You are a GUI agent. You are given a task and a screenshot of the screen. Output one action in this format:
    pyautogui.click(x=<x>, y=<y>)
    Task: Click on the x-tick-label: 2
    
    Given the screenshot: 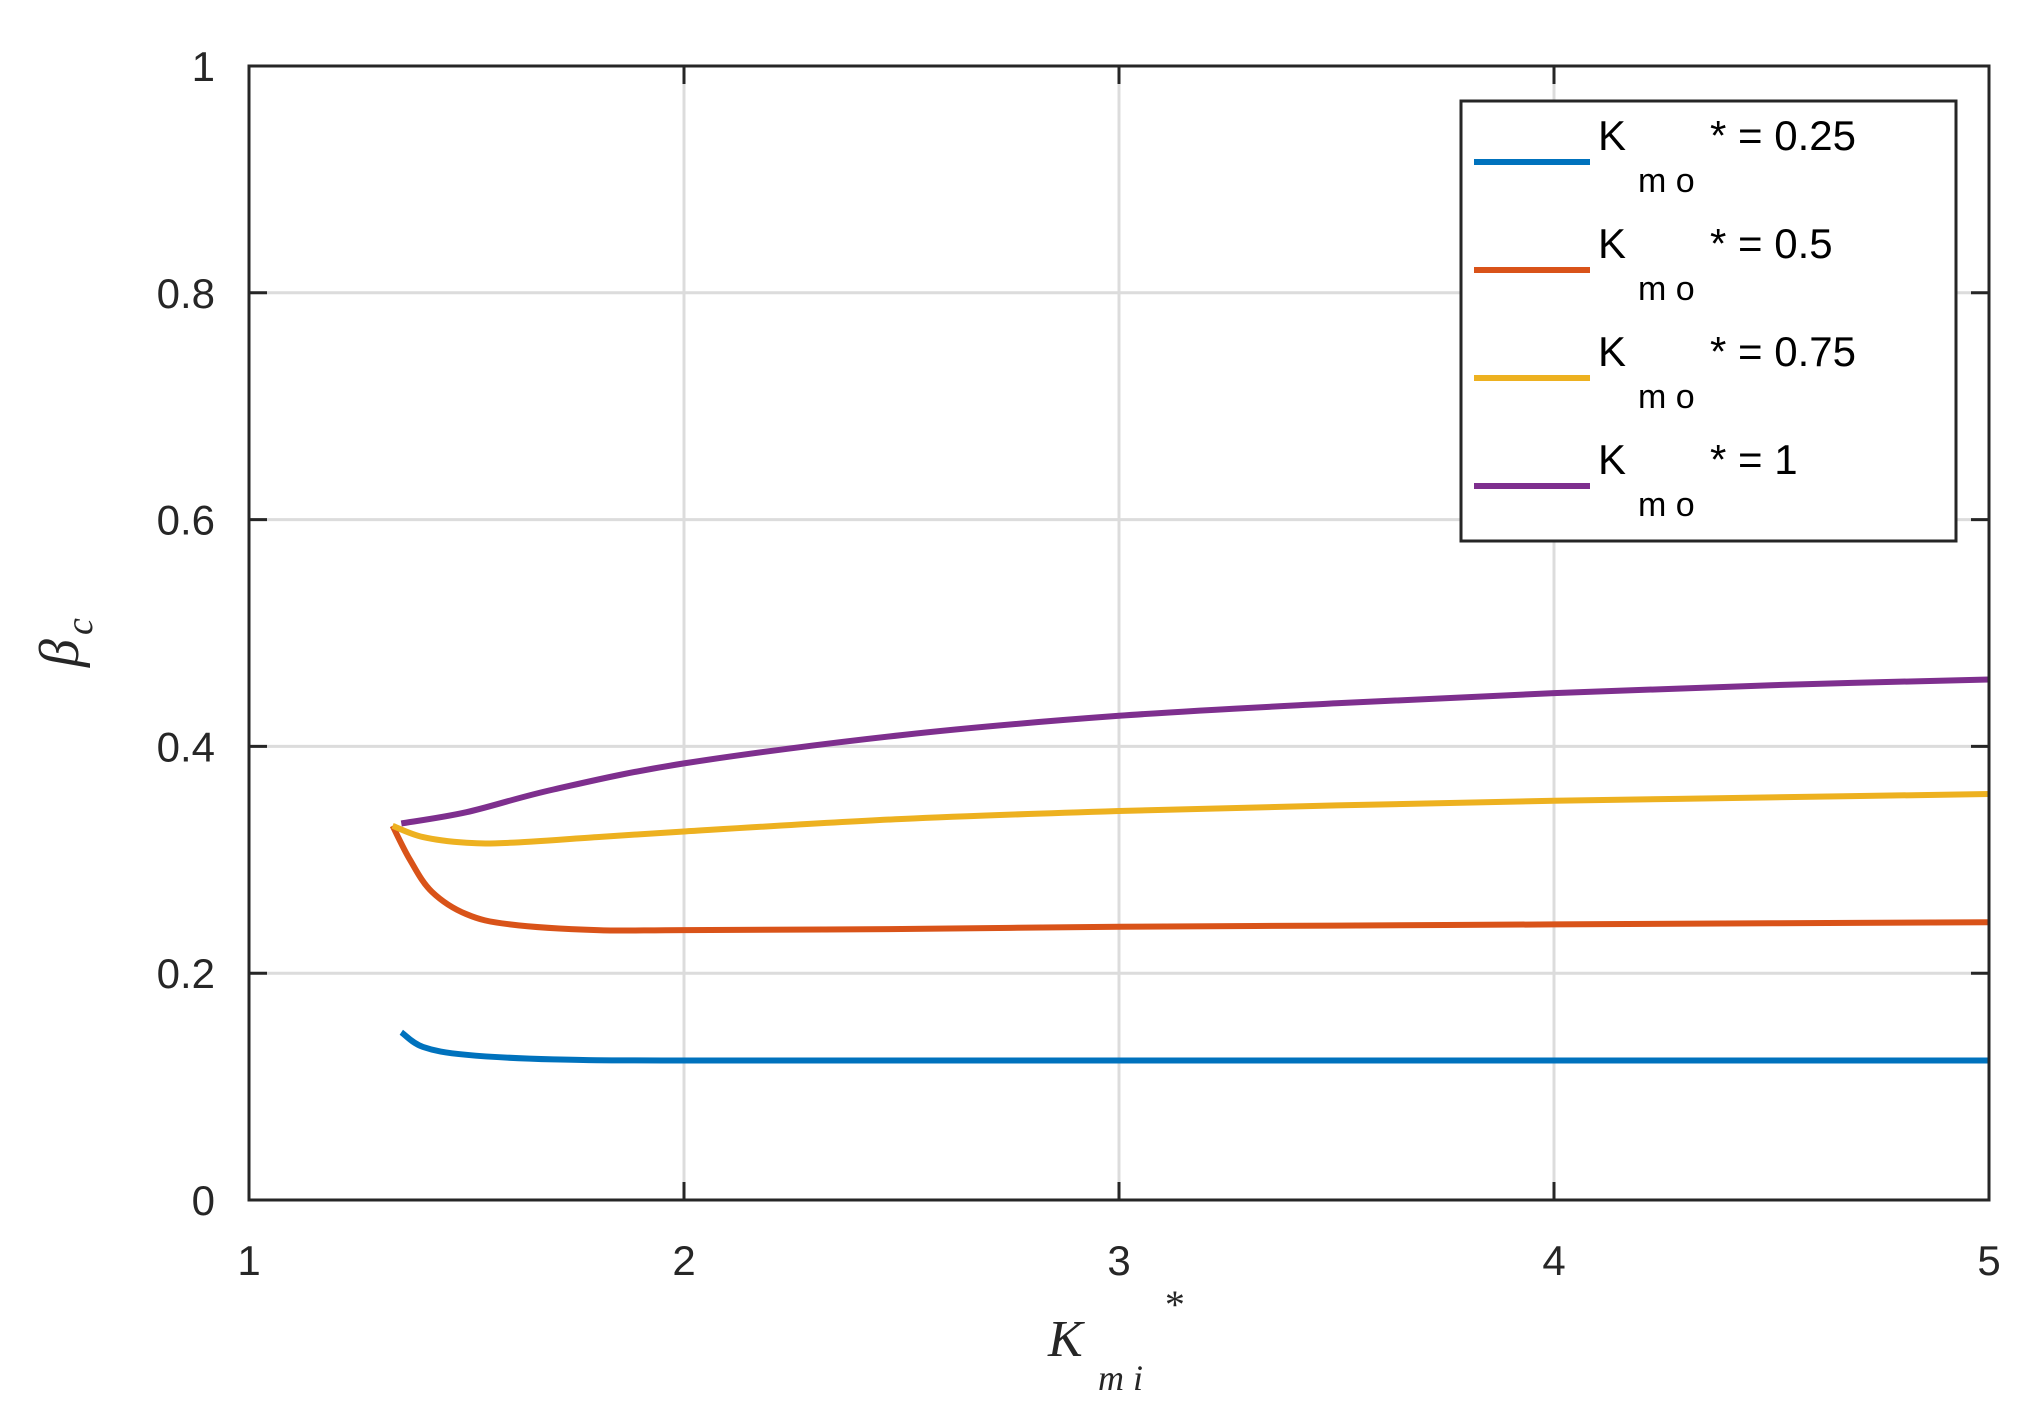 What is the action you would take?
    pyautogui.click(x=683, y=1260)
    